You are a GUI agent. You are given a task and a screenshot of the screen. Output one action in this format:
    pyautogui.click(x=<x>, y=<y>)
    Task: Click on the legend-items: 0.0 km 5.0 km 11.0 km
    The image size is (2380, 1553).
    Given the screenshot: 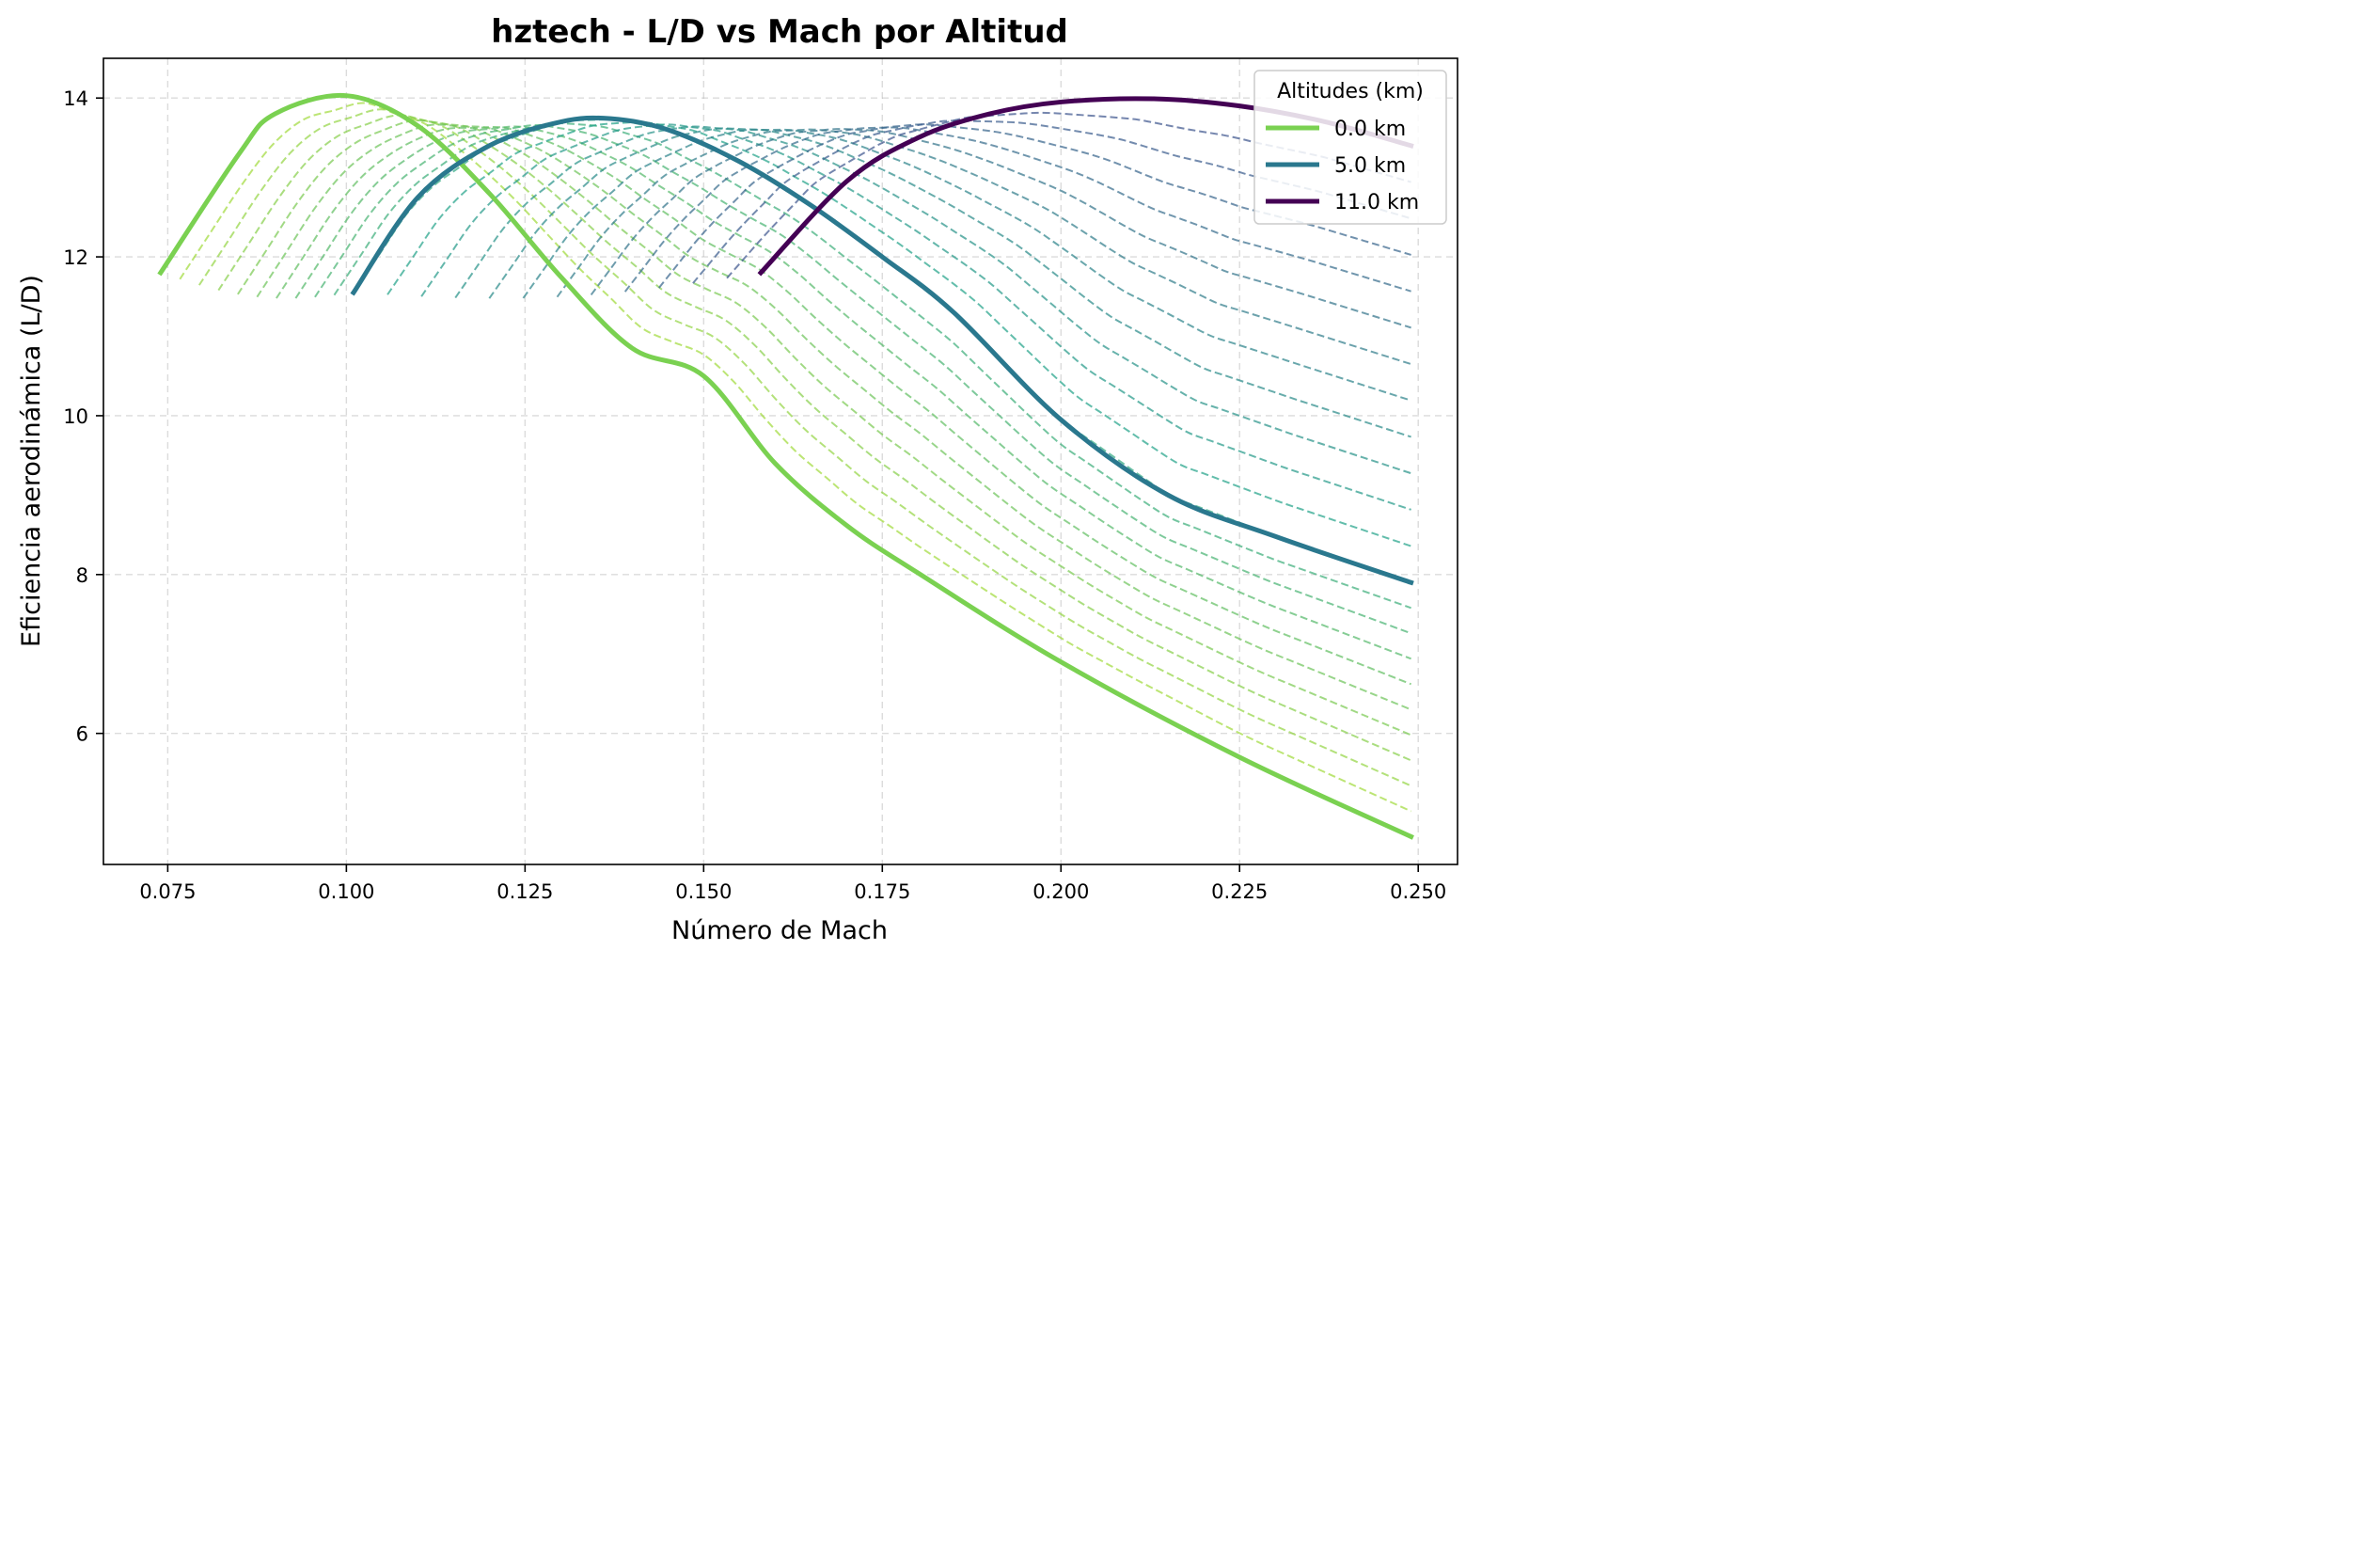 What is the action you would take?
    pyautogui.click(x=1342, y=166)
    